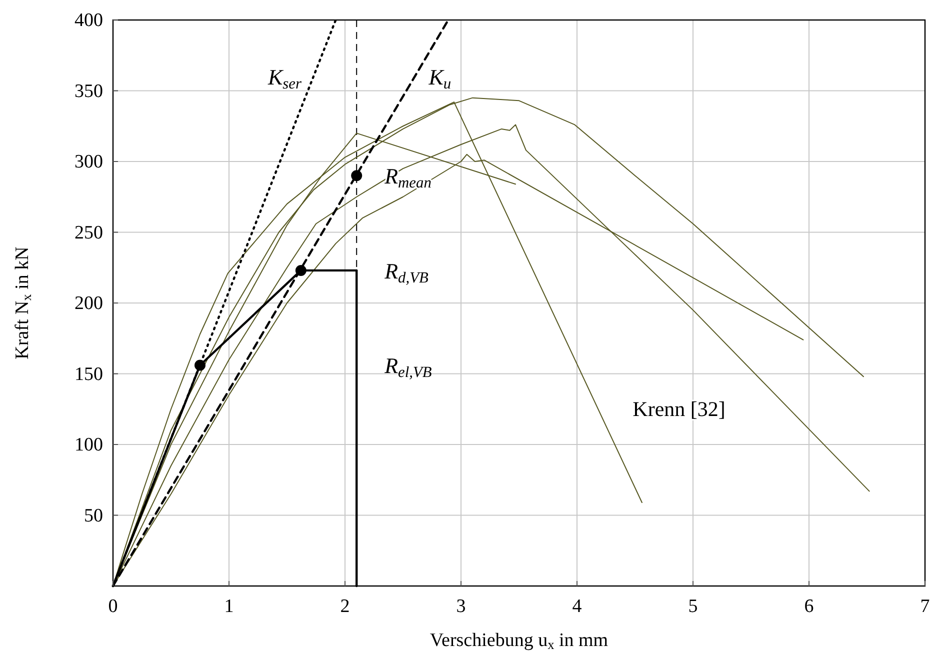 The height and width of the screenshot is (662, 938). What do you see at coordinates (925, 606) in the screenshot?
I see `x-tick-label: 7` at bounding box center [925, 606].